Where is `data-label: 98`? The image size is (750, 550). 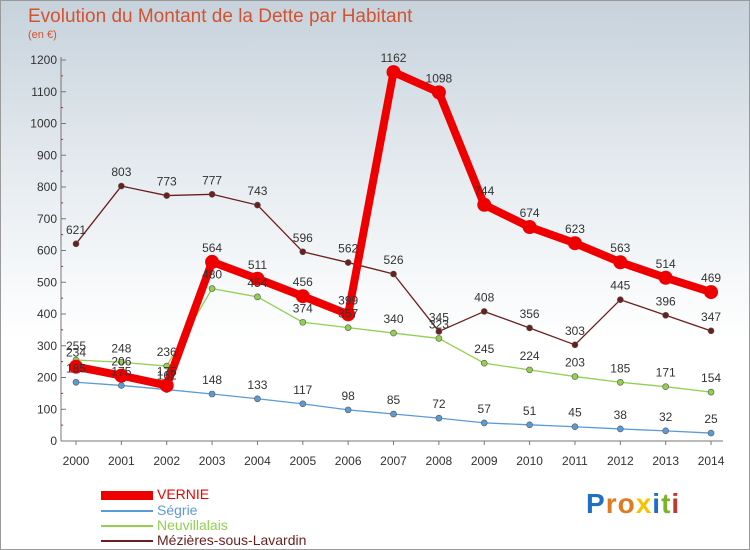
data-label: 98 is located at coordinates (348, 396).